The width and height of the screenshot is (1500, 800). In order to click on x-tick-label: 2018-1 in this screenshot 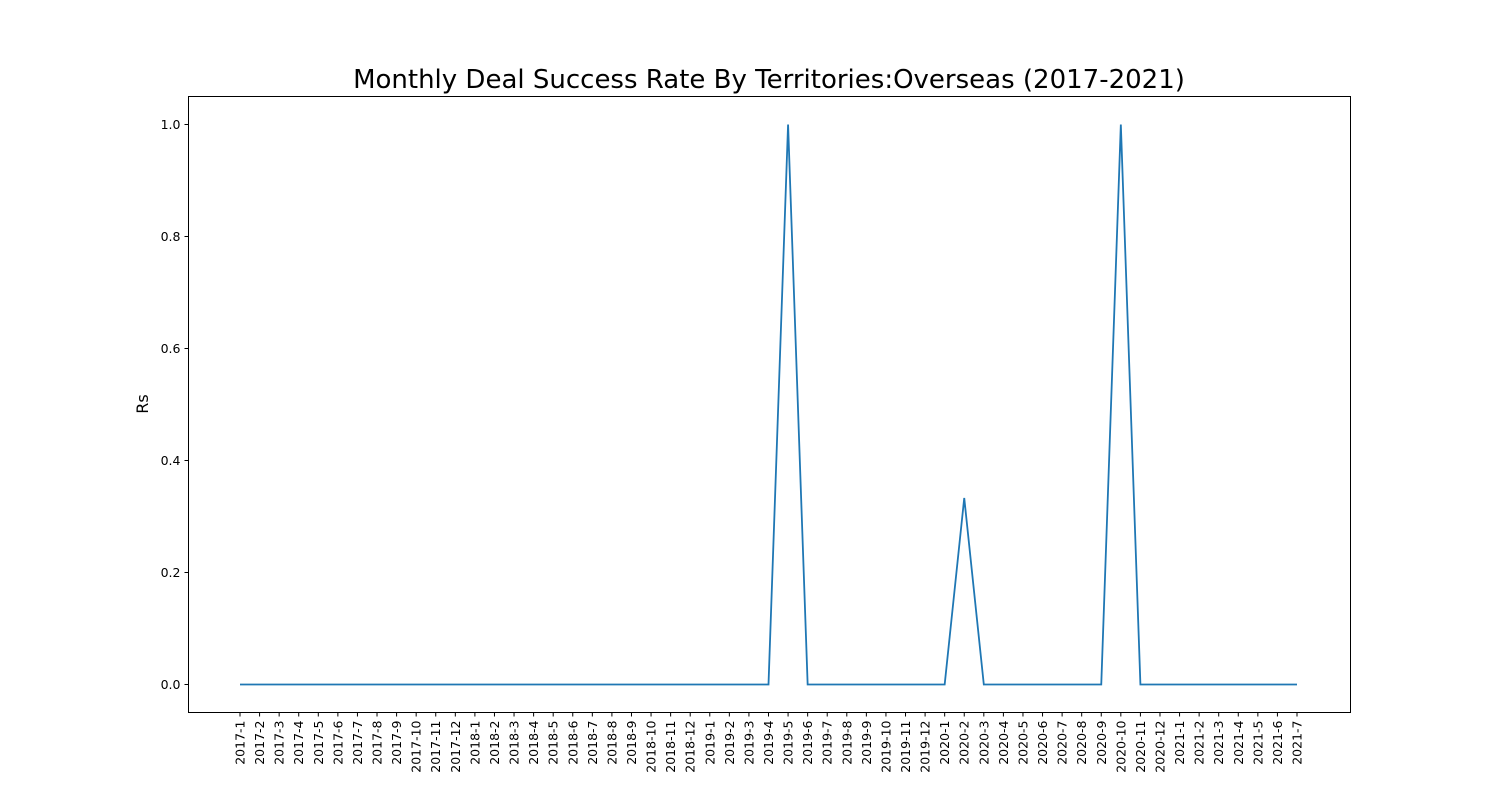, I will do `click(474, 743)`.